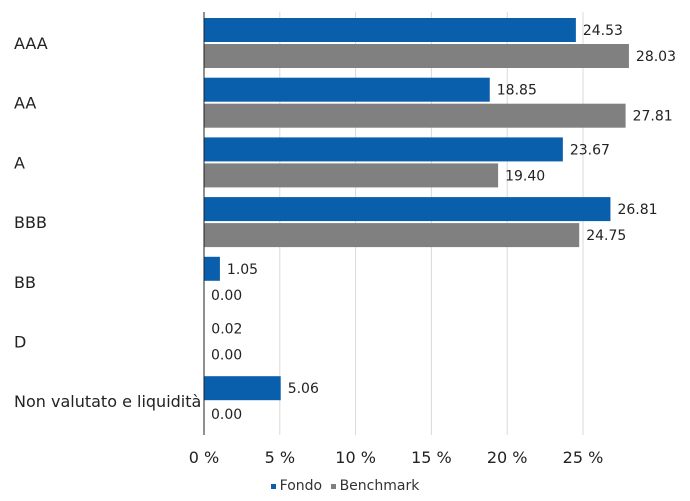 This screenshot has height=501, width=690. I want to click on data-label: 23.67, so click(590, 150).